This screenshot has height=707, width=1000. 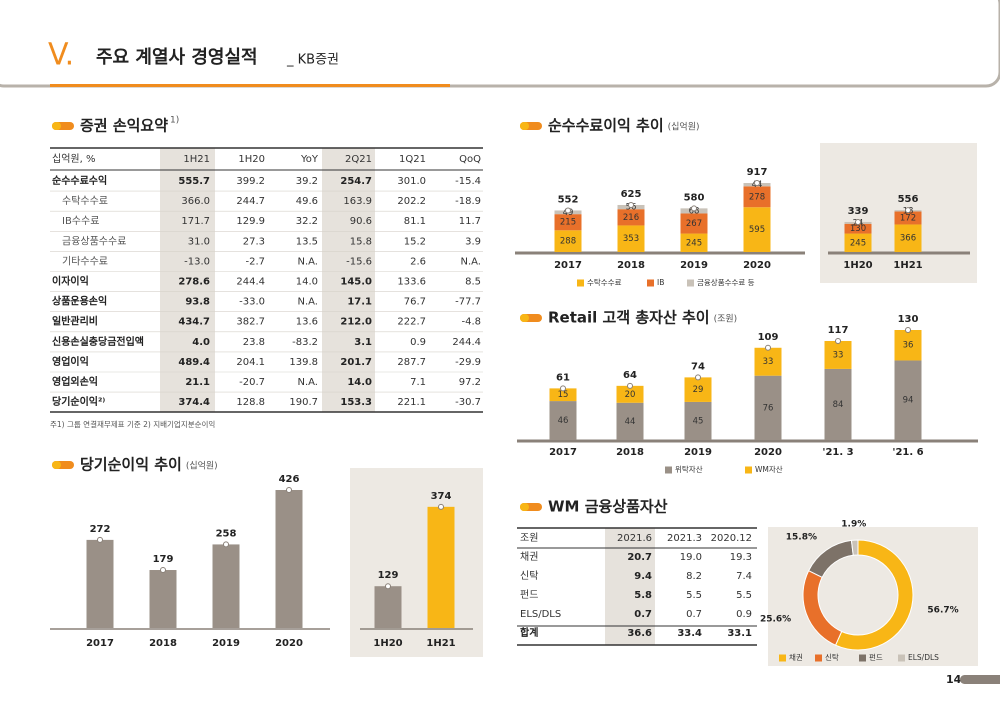 What do you see at coordinates (629, 318) in the screenshot?
I see `section-title: Retail 고객 총자산 추이` at bounding box center [629, 318].